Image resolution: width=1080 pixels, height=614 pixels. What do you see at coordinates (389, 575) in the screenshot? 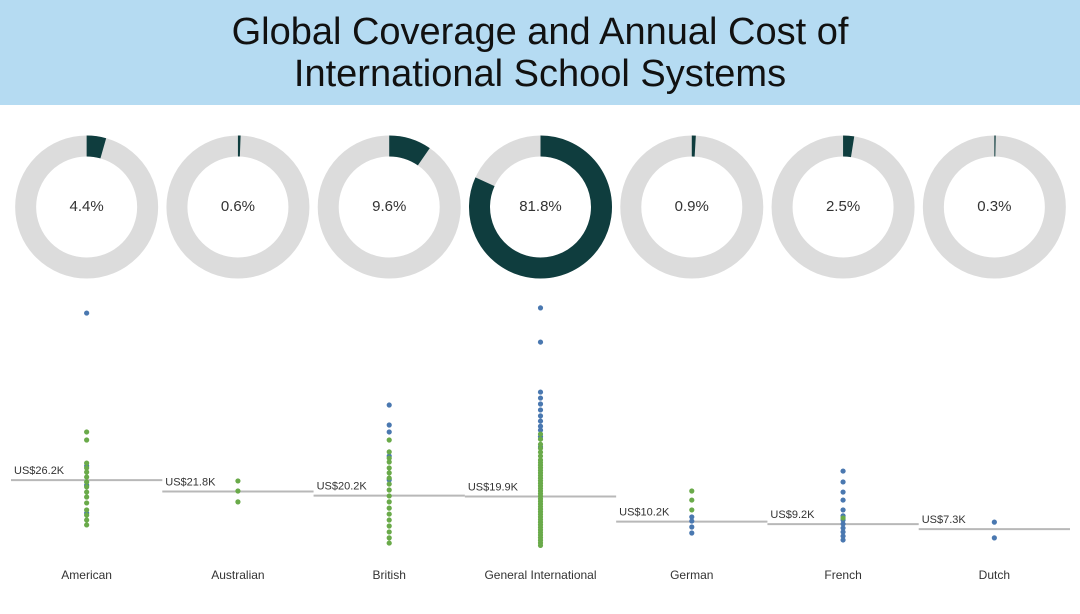
I see `x-tick-label: British` at bounding box center [389, 575].